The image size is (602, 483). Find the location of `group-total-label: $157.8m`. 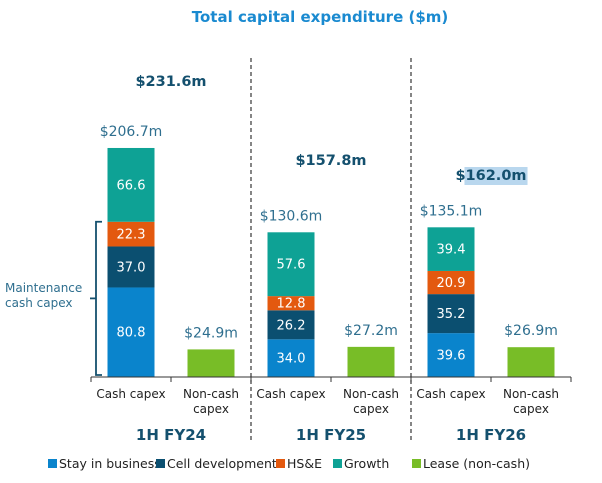

group-total-label: $157.8m is located at coordinates (330, 161).